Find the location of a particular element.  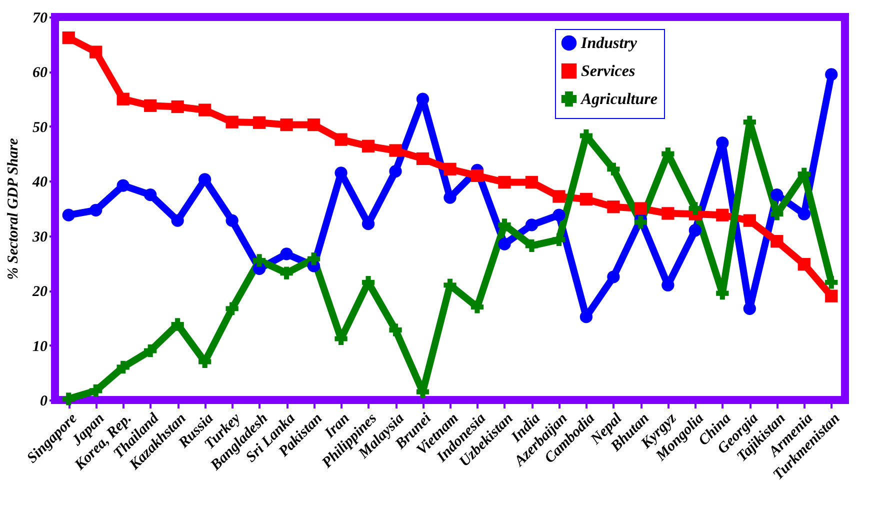

y-tick-label: 40 is located at coordinates (40, 182).